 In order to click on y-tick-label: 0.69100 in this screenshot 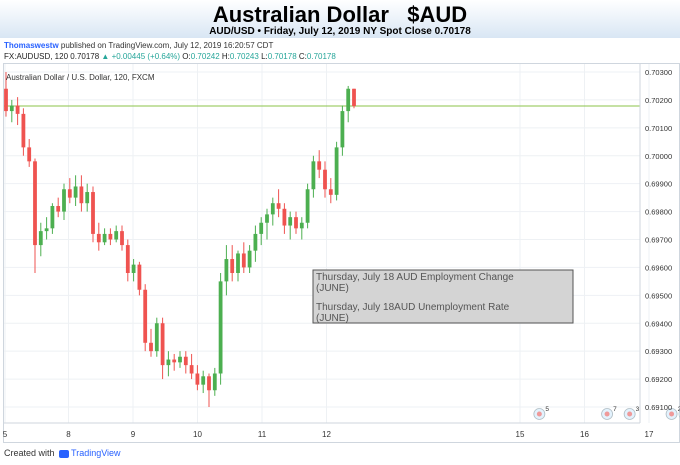, I will do `click(658, 407)`.